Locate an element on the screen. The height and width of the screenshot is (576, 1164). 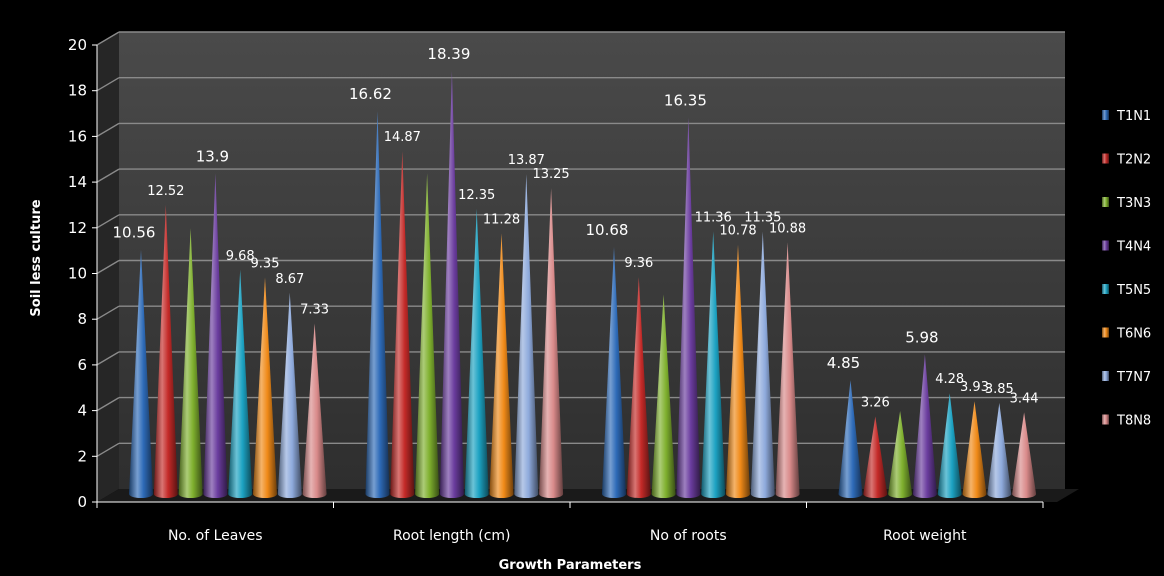
y-tick-label: 4 is located at coordinates (82, 411).